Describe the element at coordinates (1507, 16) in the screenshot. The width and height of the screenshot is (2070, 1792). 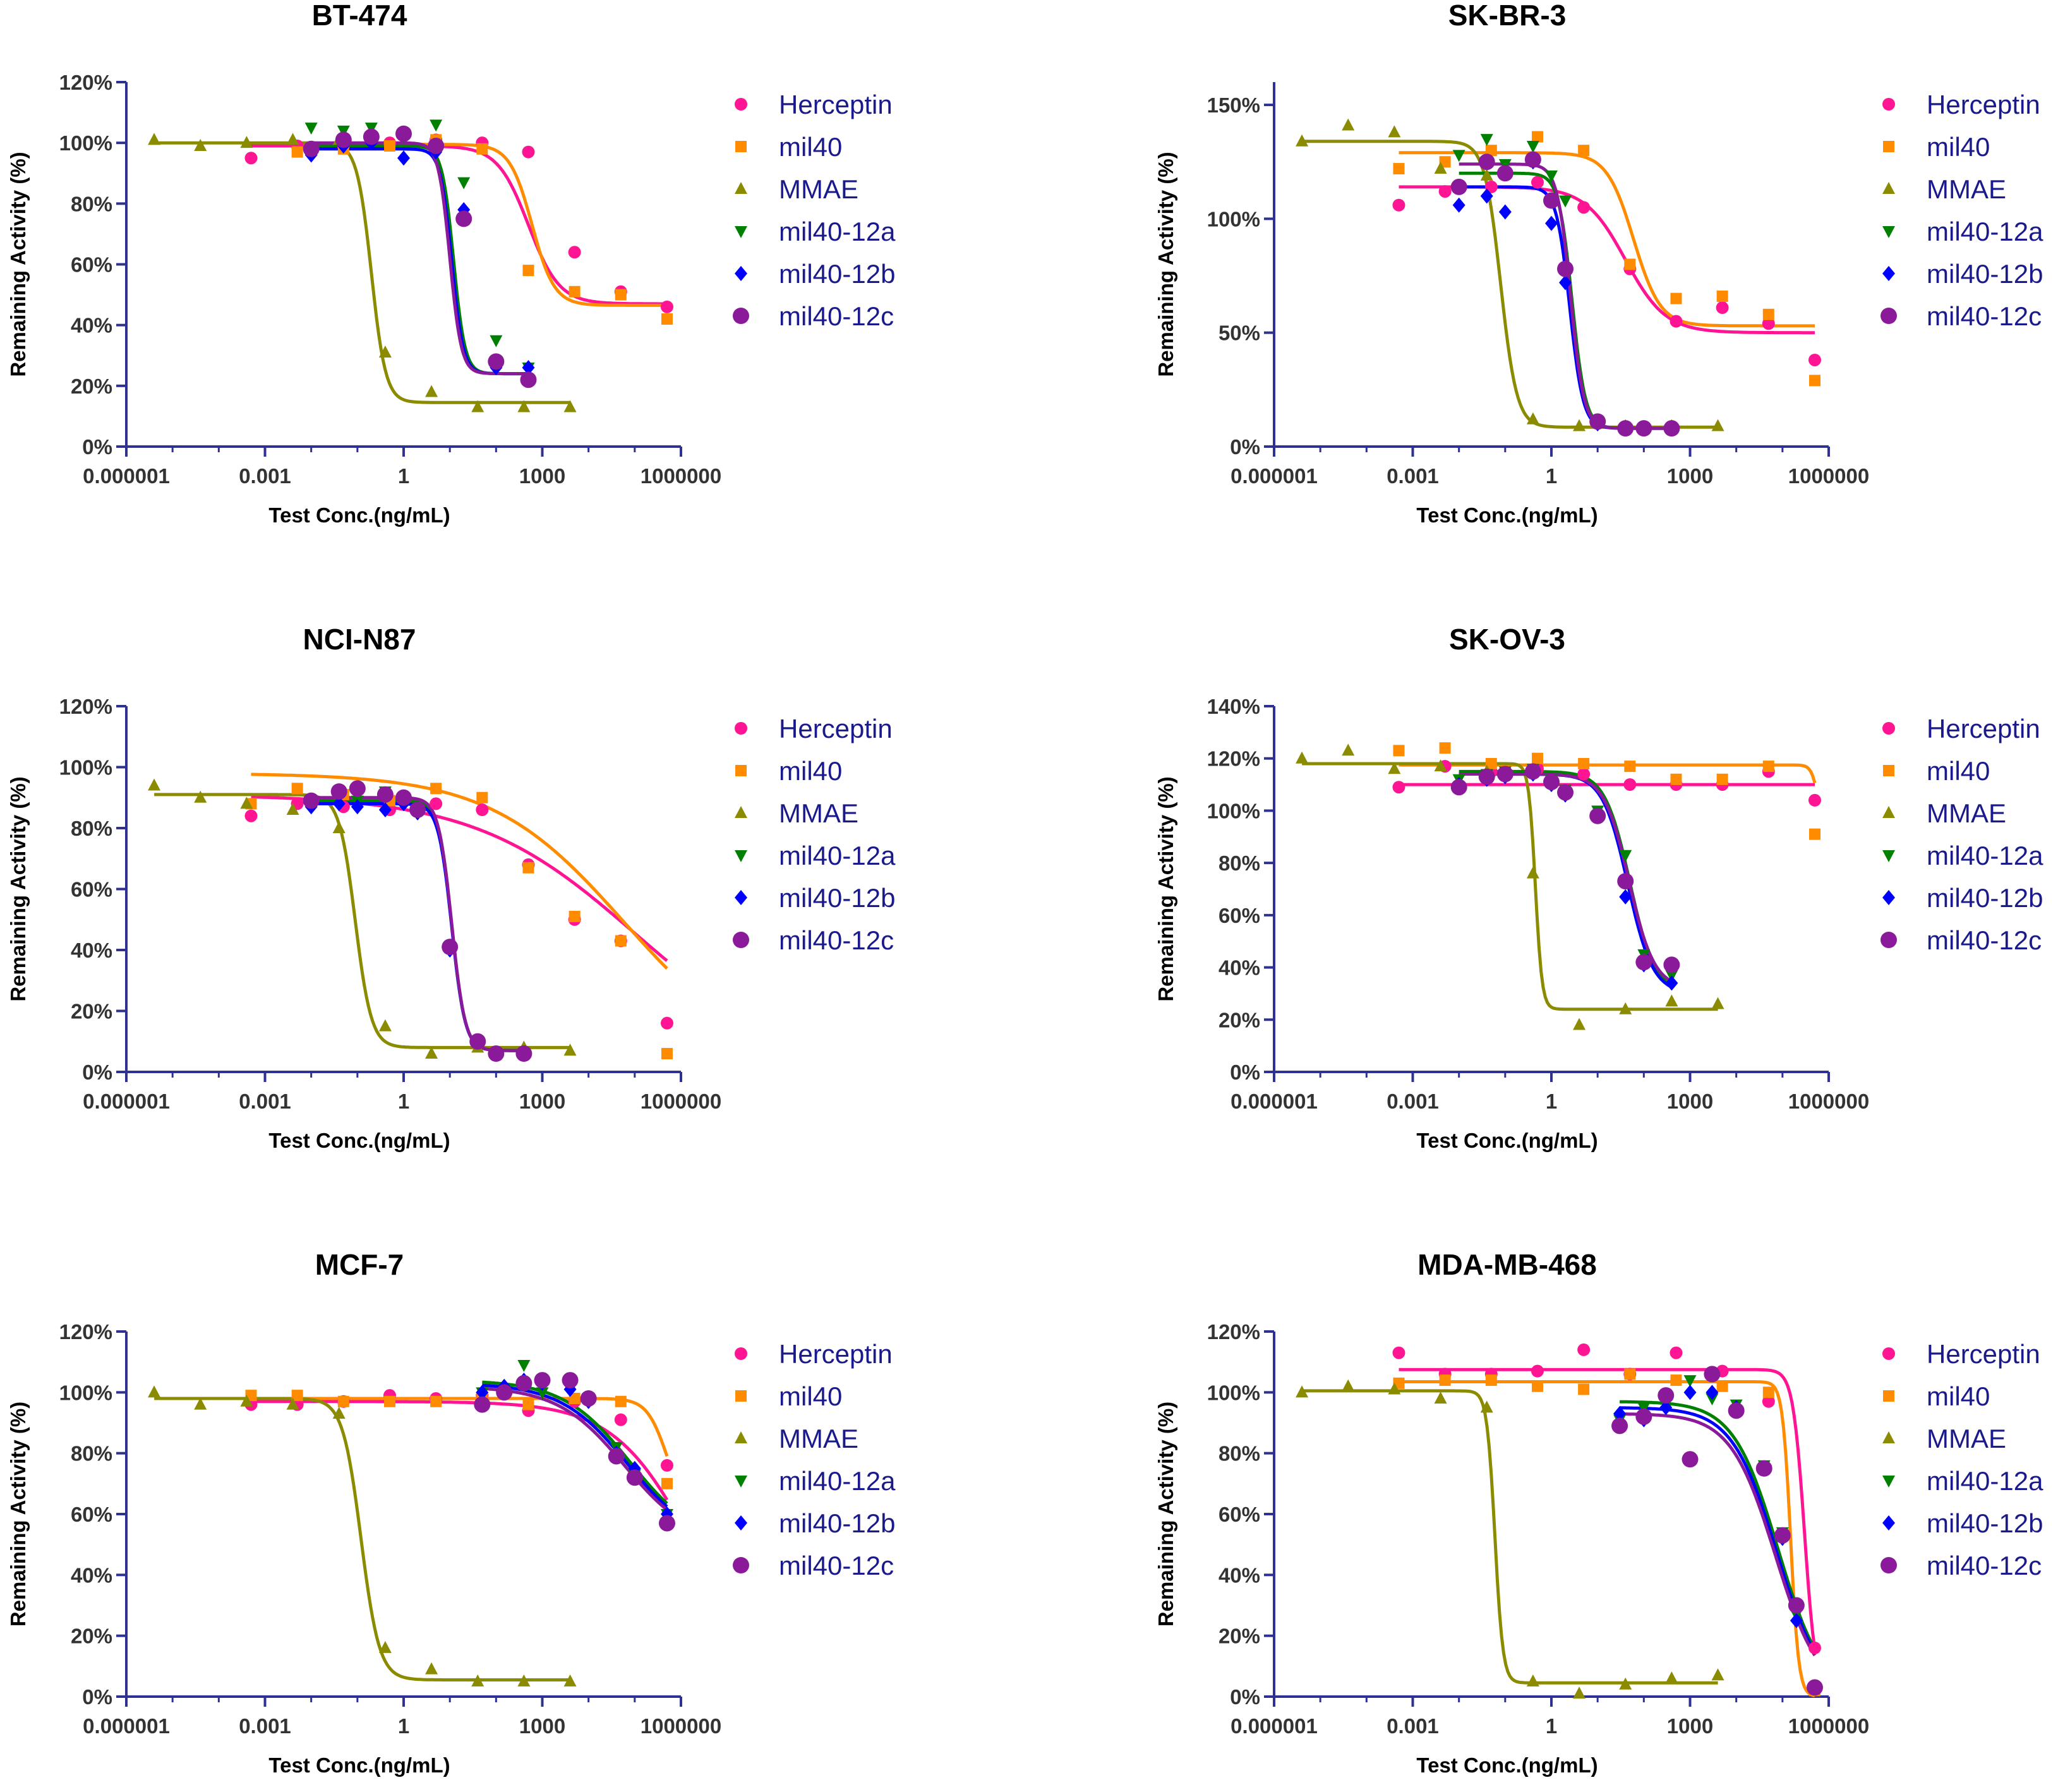
I see `panel-title: SK-BR-3` at that location.